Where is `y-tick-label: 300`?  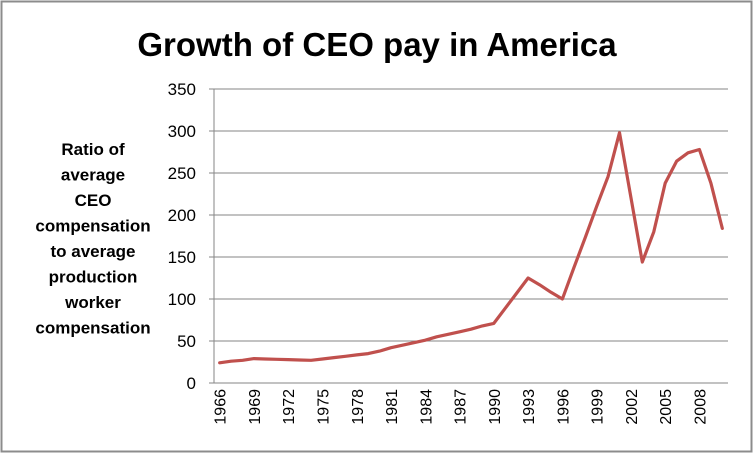 y-tick-label: 300 is located at coordinates (182, 131).